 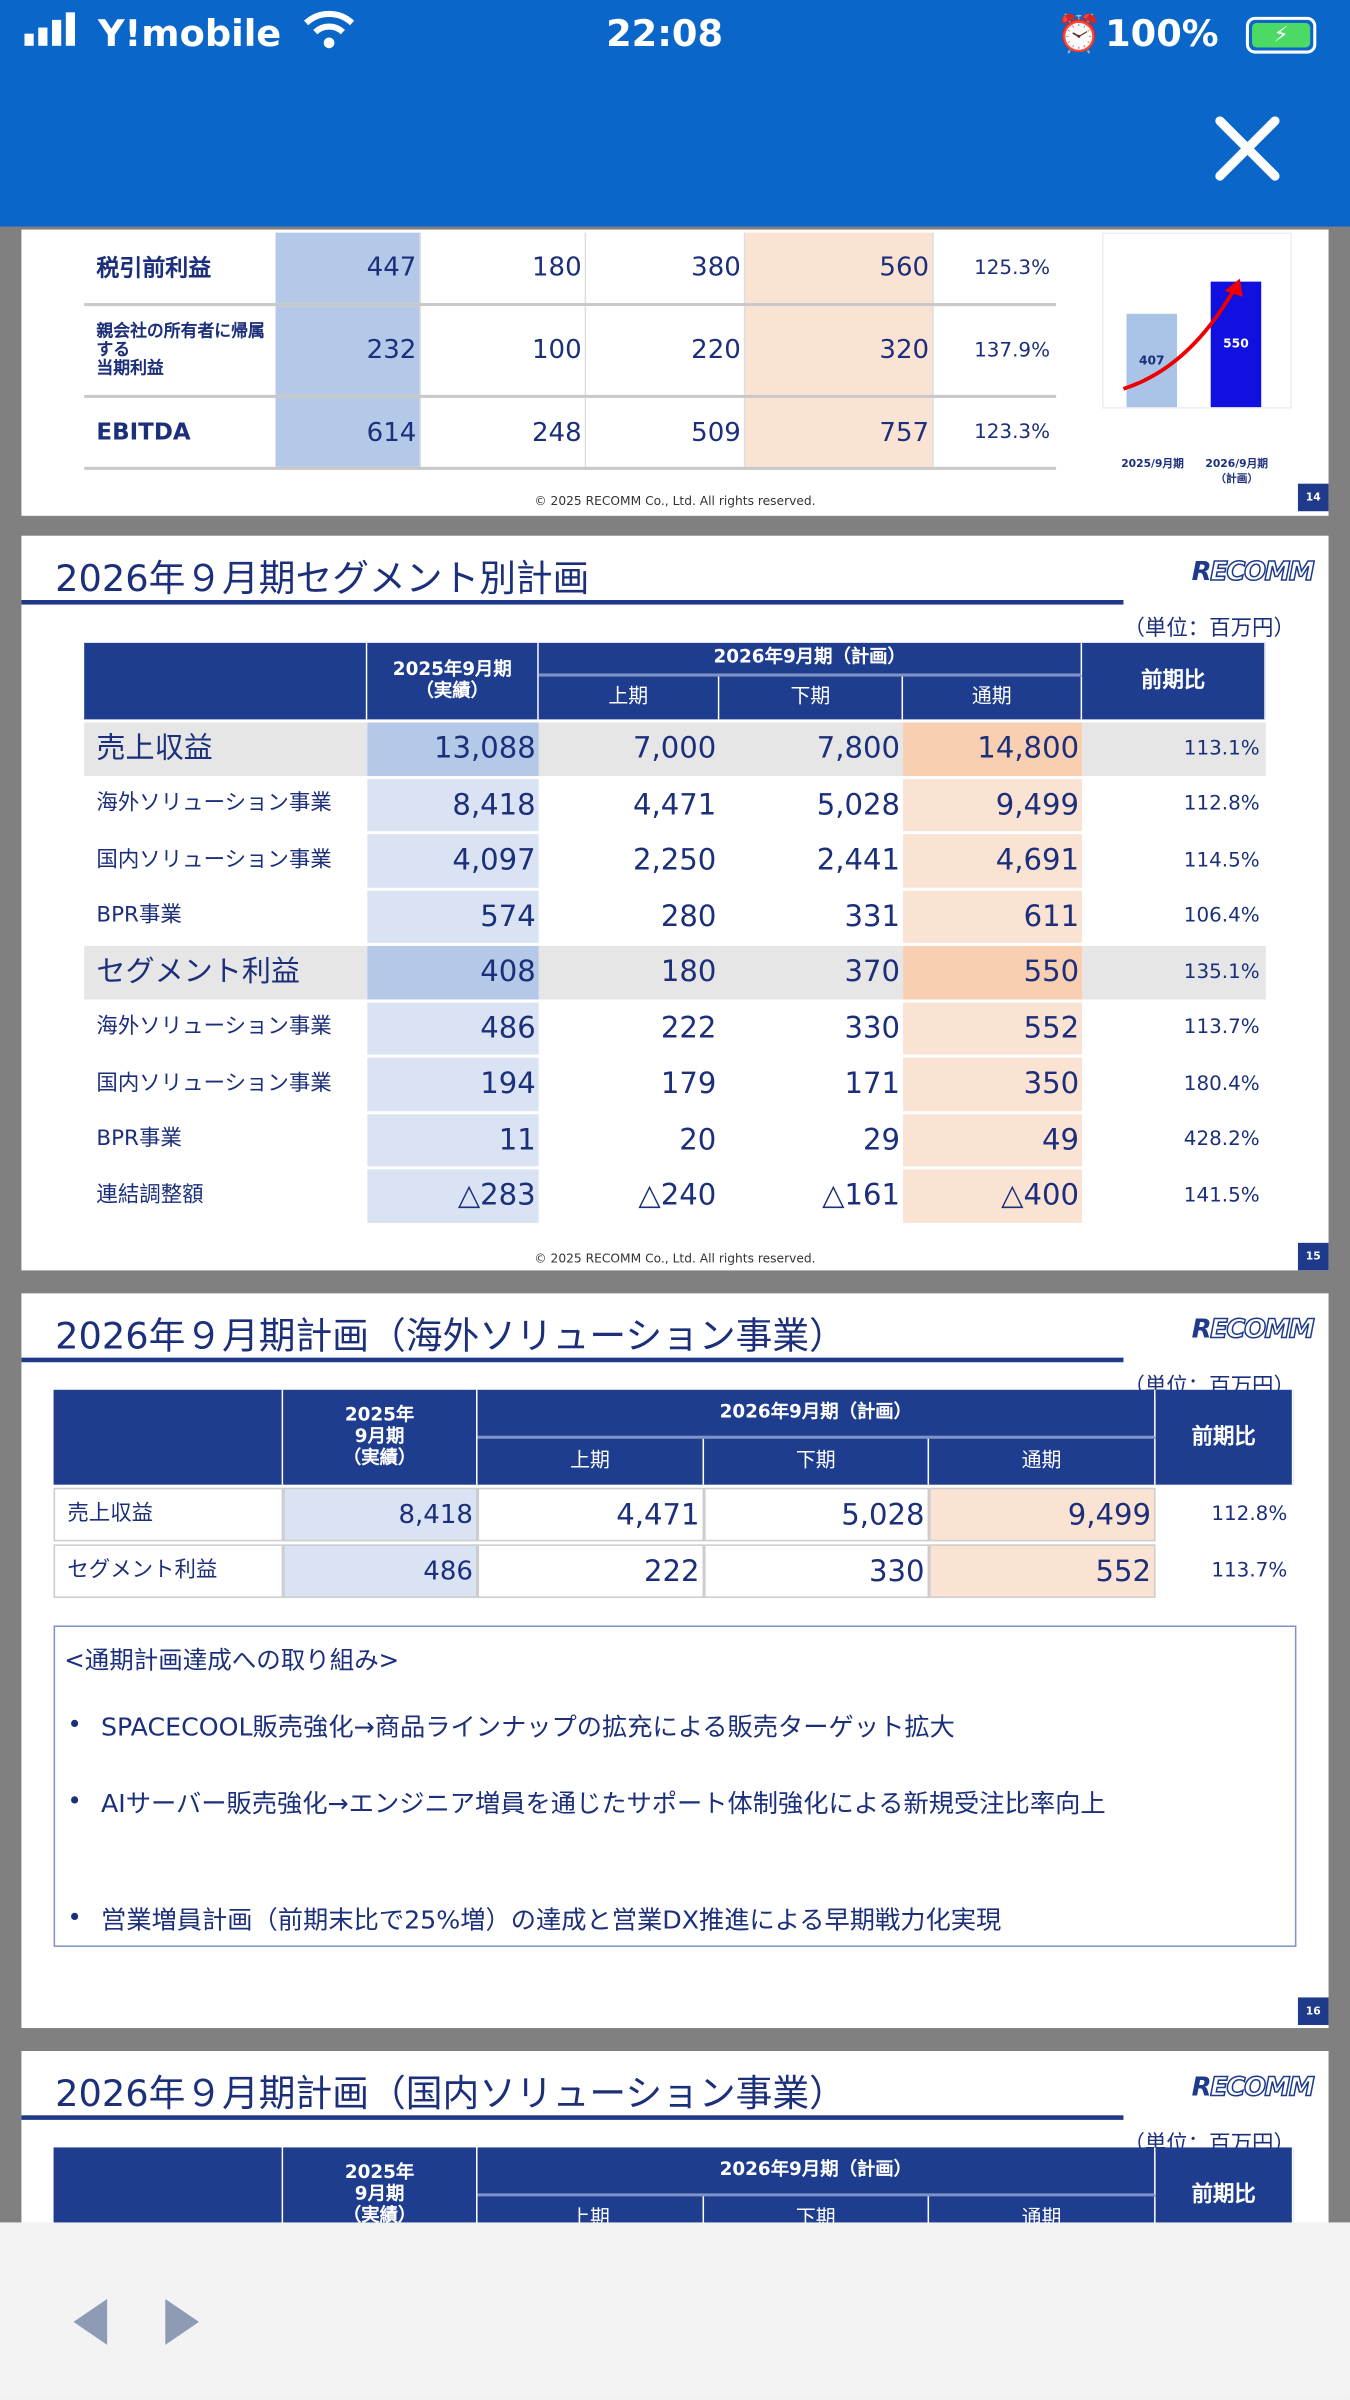 I want to click on row-value: △161, so click(x=811, y=1196).